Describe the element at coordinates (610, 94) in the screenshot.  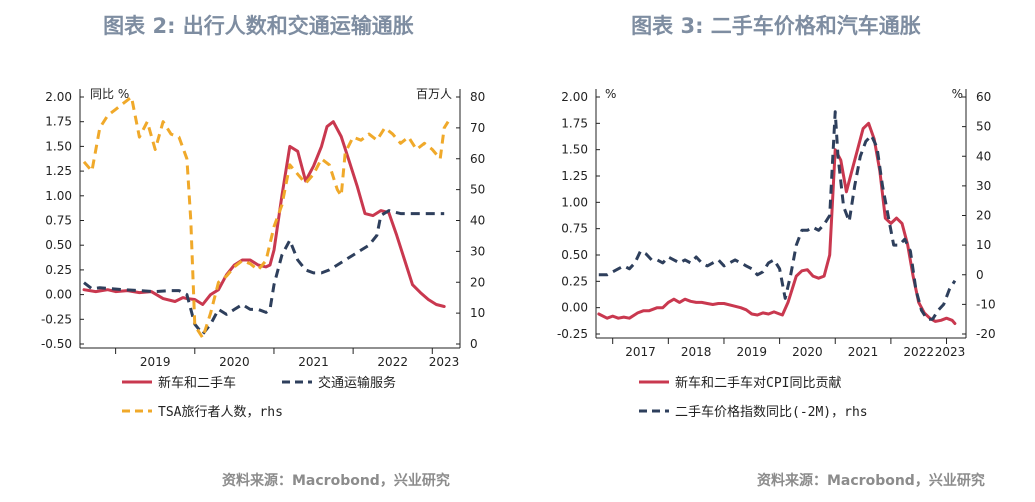
I see `left-axis-unit: %` at that location.